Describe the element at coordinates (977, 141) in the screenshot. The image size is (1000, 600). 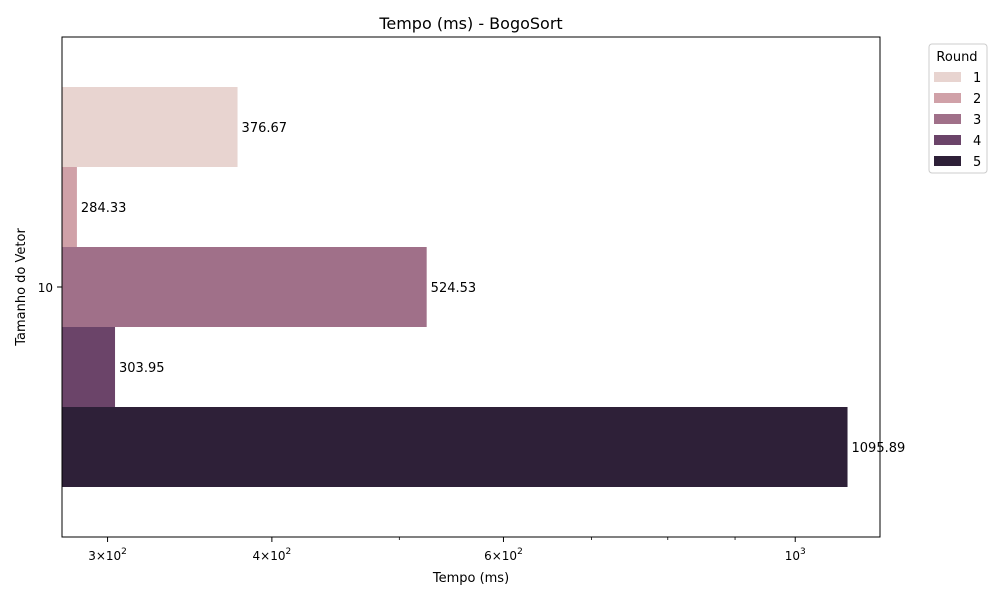
I see `legend-label-round-4: 4` at that location.